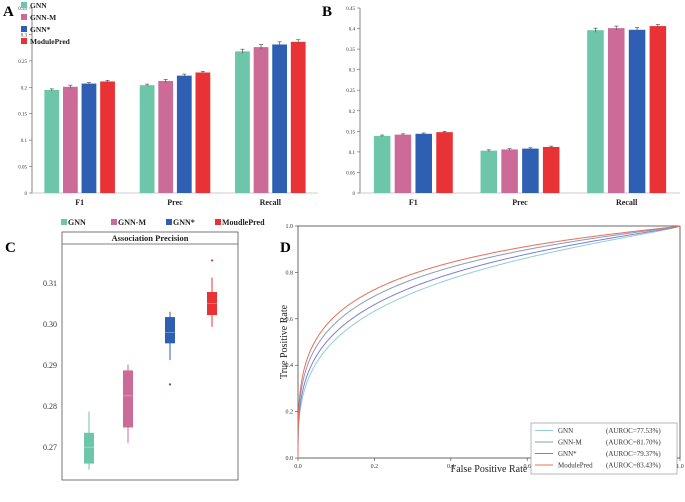  What do you see at coordinates (280, 118) in the screenshot?
I see `bar-gnnstar-recall` at bounding box center [280, 118].